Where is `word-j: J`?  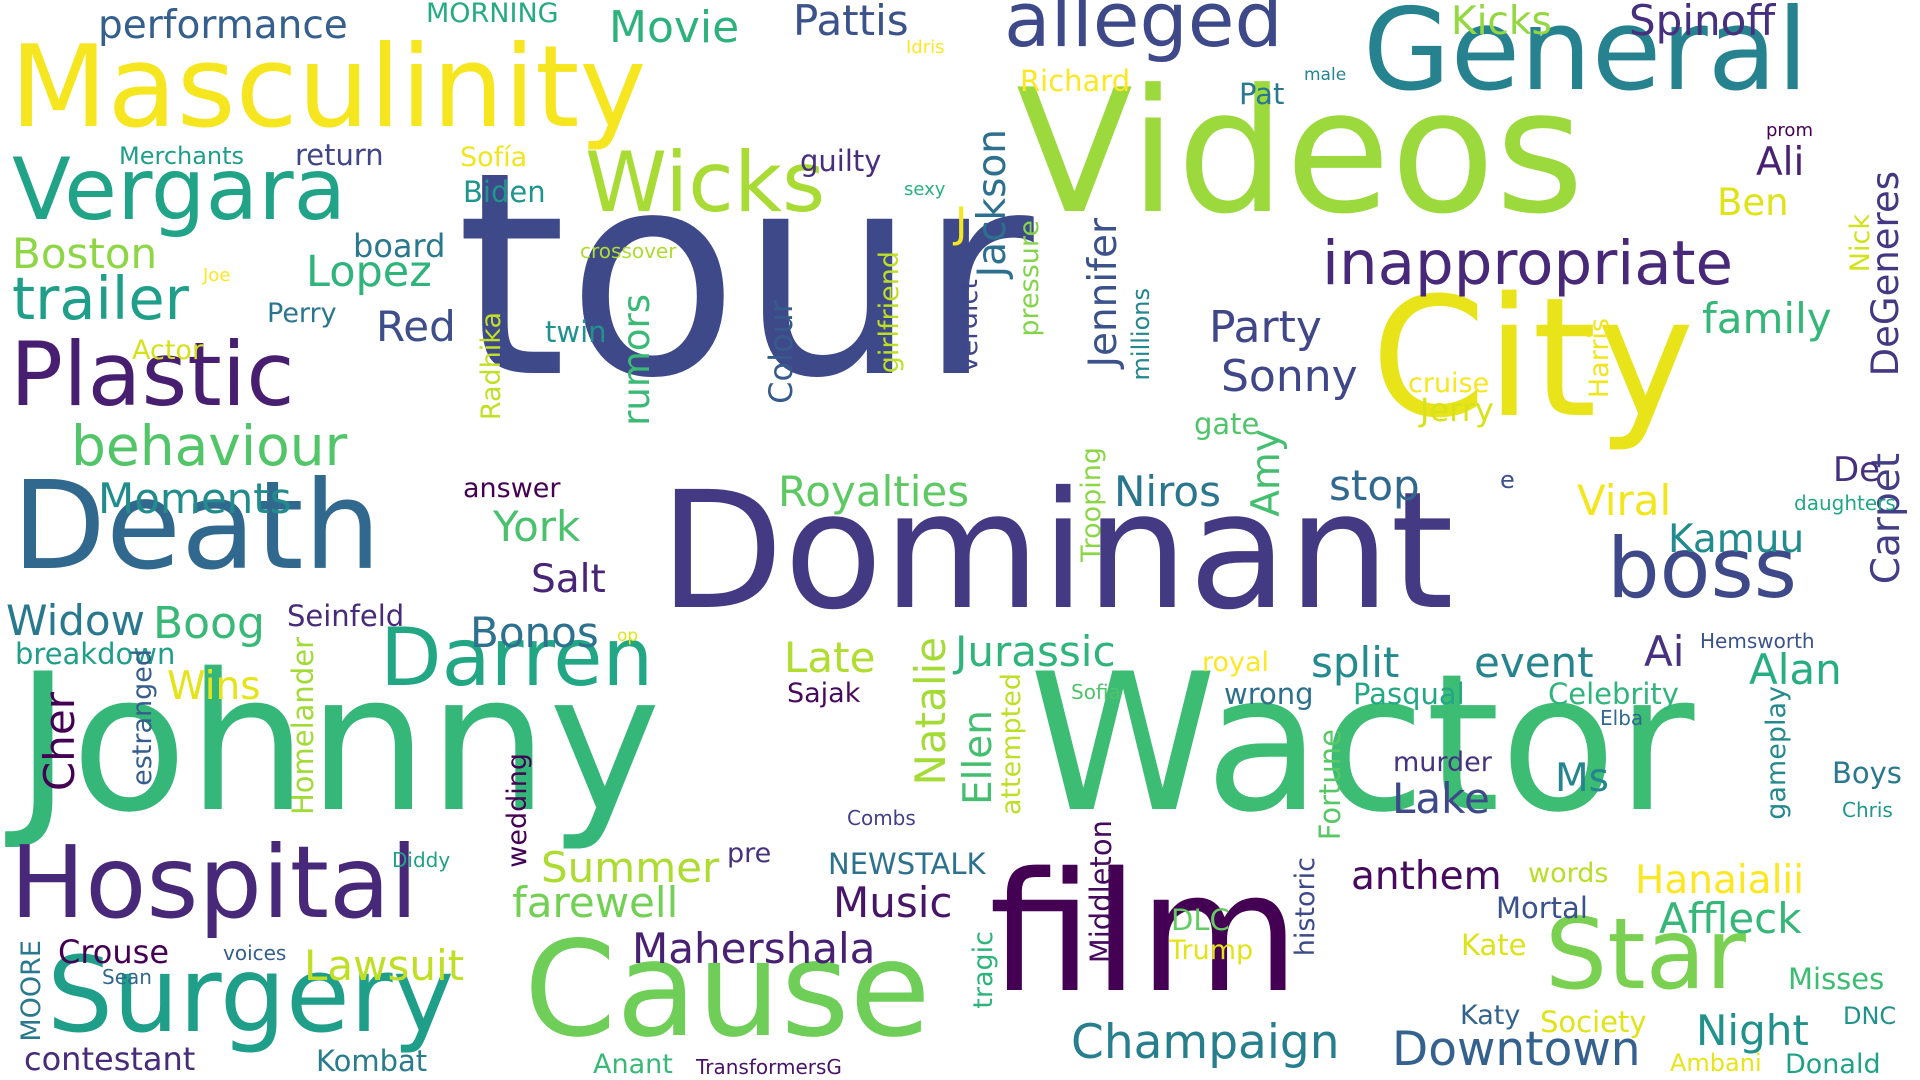
word-j: J is located at coordinates (961, 222).